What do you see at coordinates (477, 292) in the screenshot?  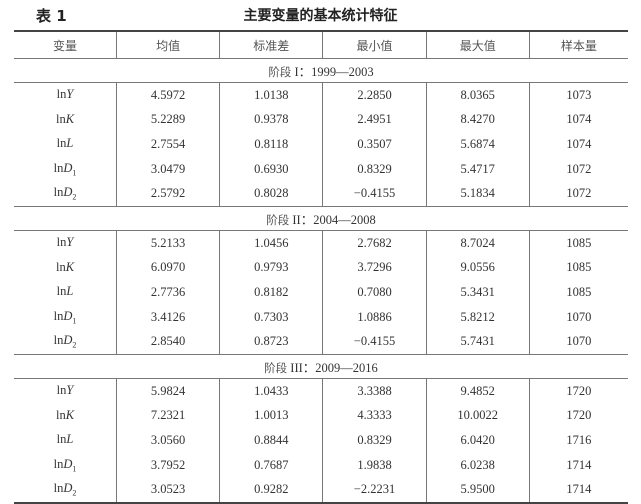 I see `value-cell: 5.3431` at bounding box center [477, 292].